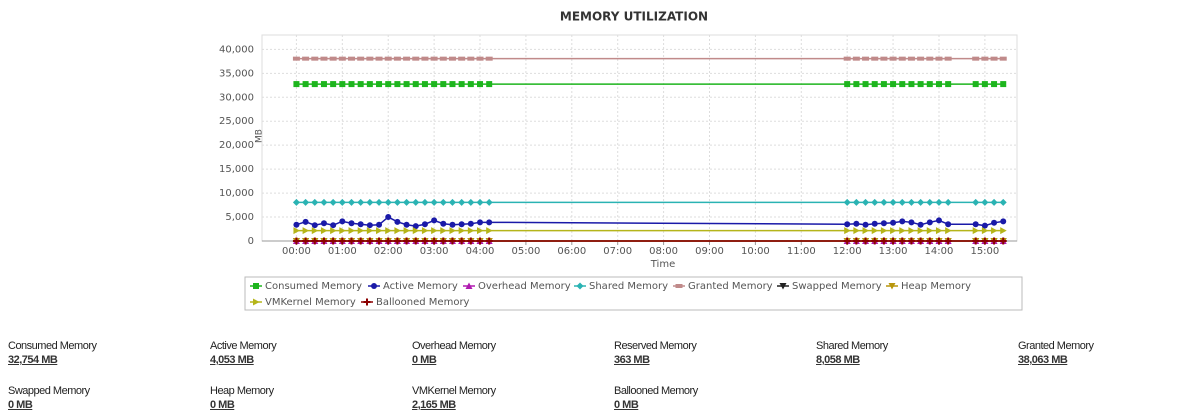 The height and width of the screenshot is (418, 1200). What do you see at coordinates (656, 391) in the screenshot?
I see `stat-label: Ballooned Memory` at bounding box center [656, 391].